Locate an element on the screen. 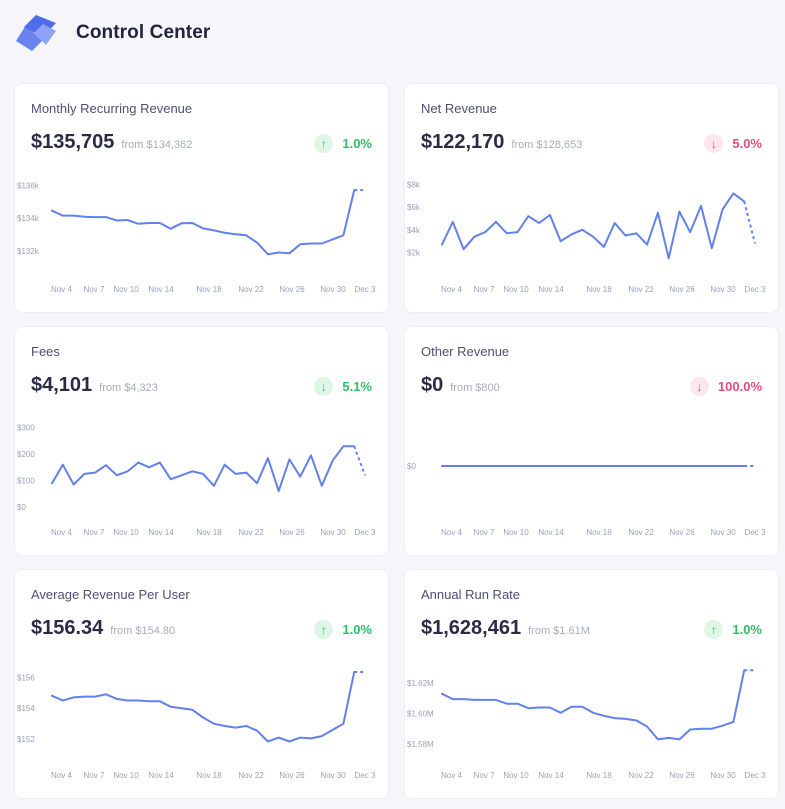  value-row: $4,101 from $4,323 is located at coordinates (94, 385).